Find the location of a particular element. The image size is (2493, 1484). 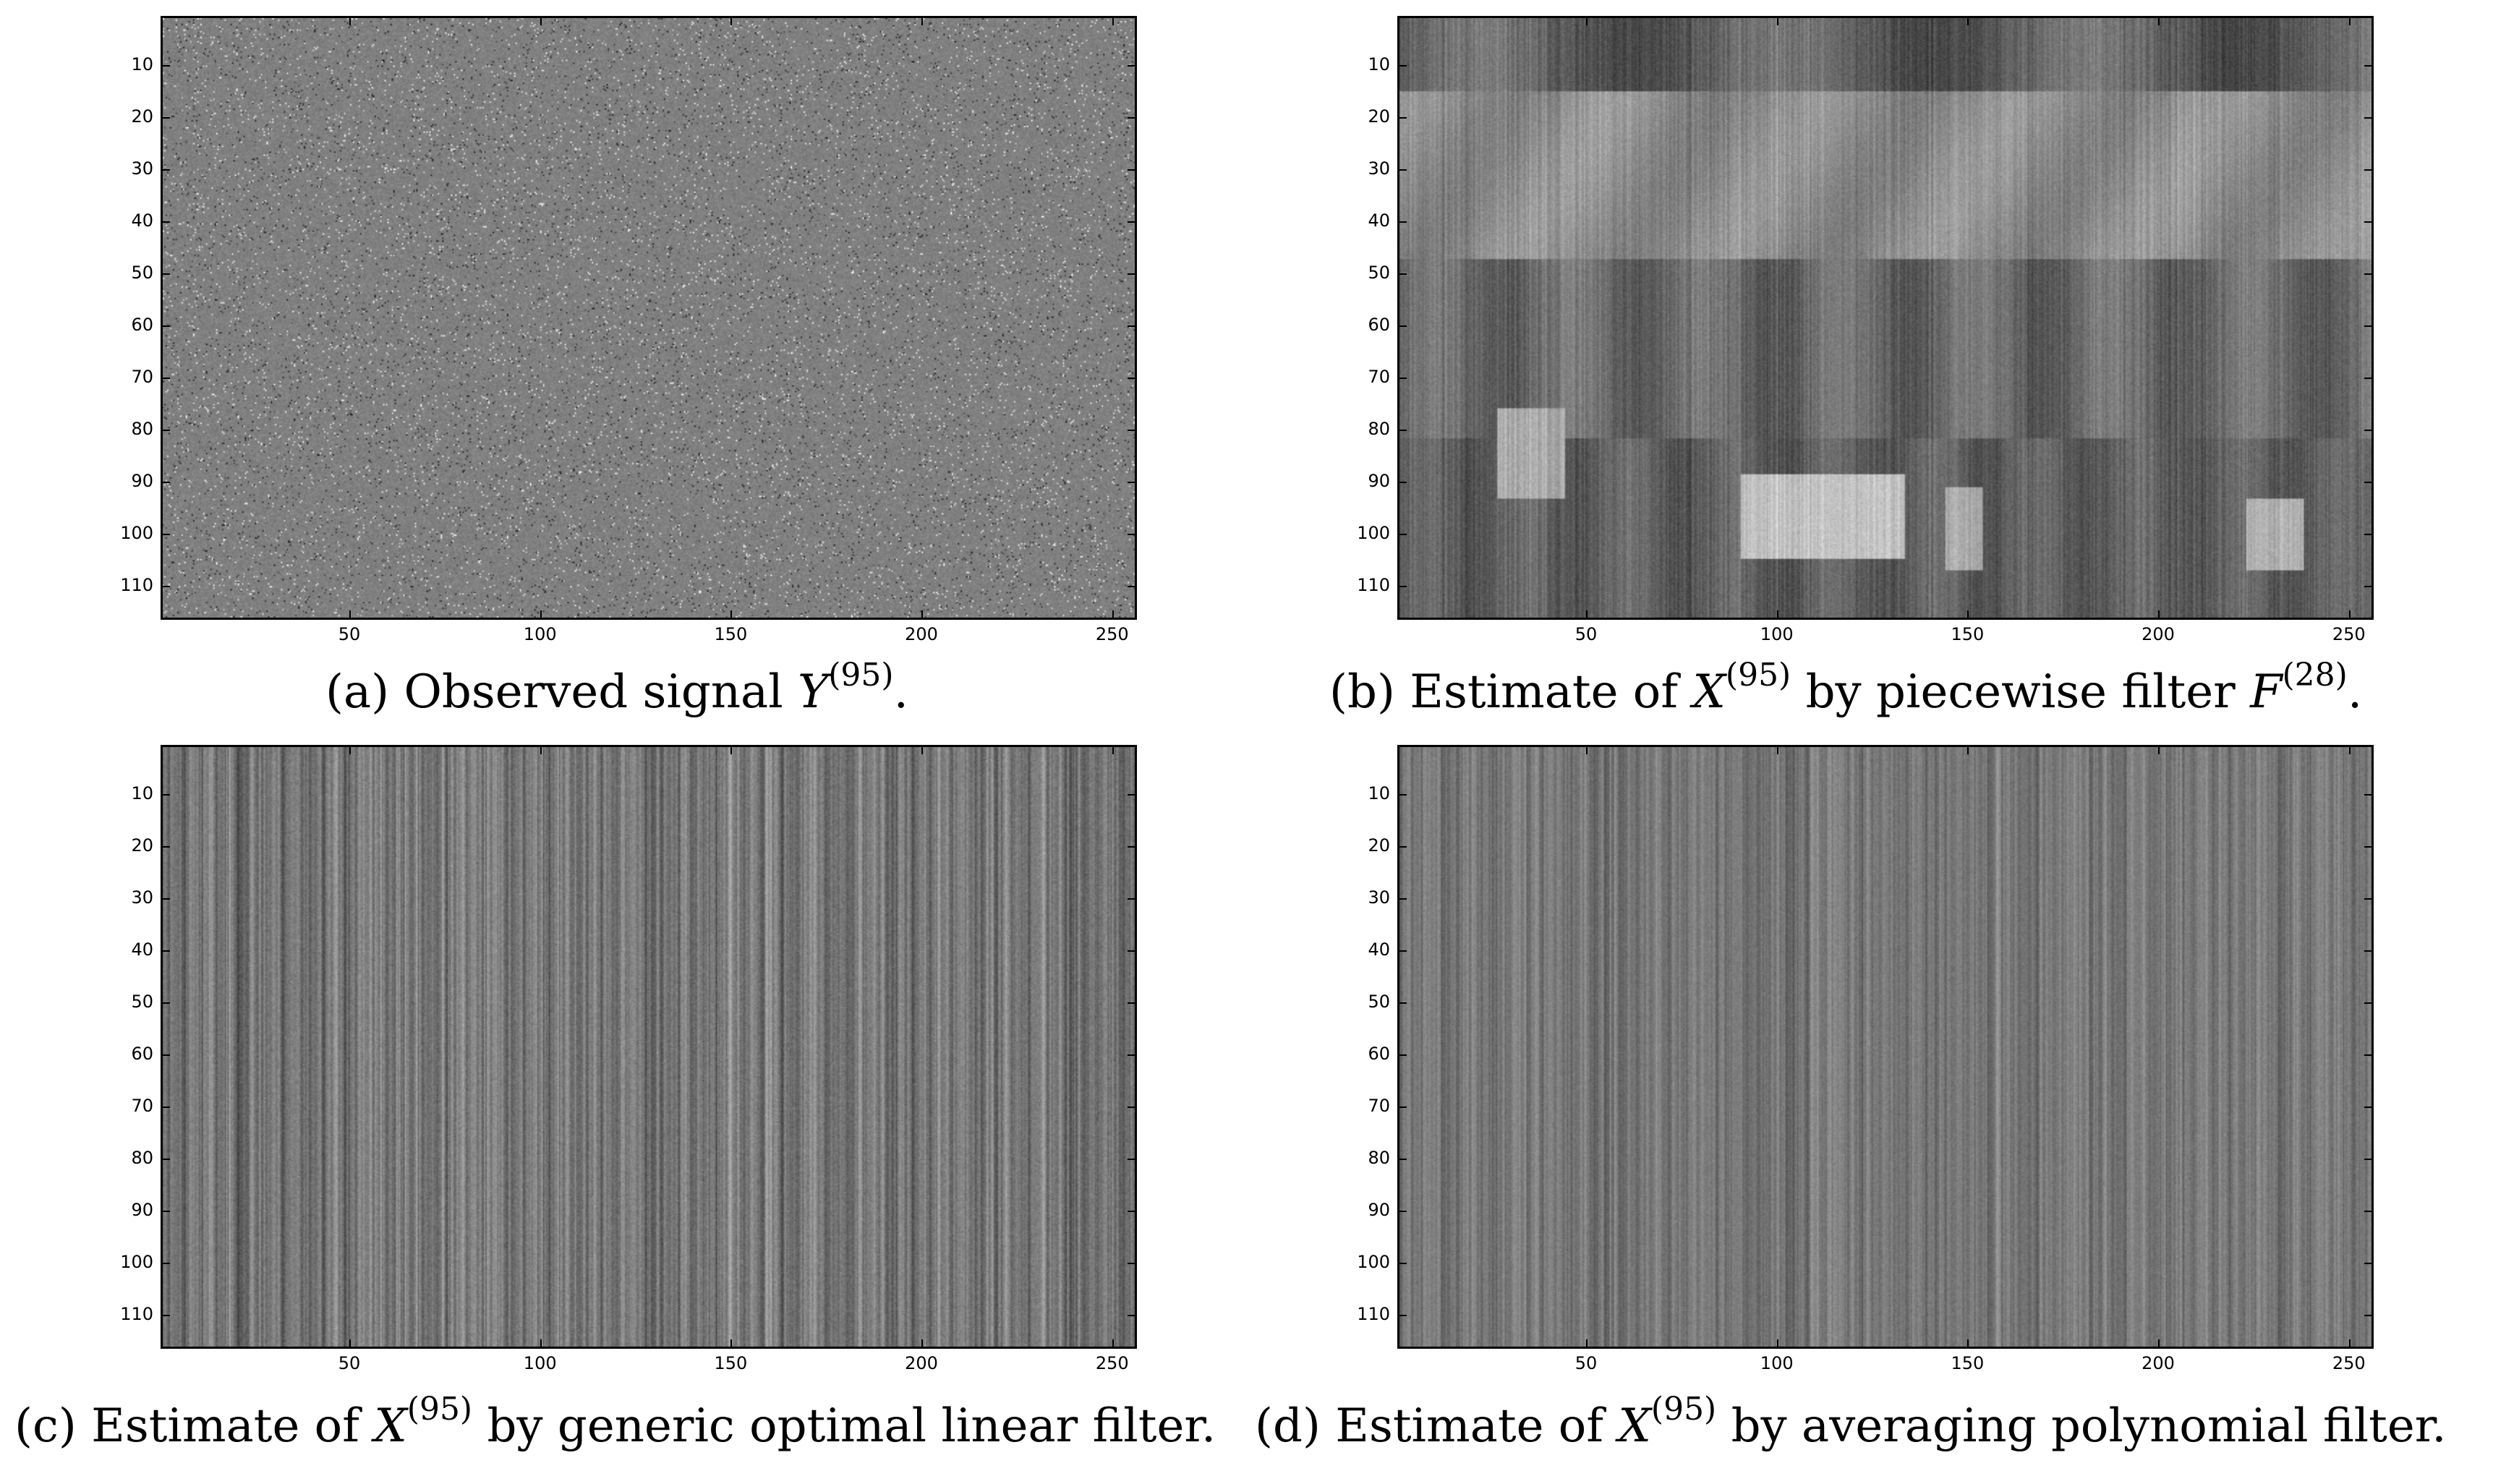

caption-b-sup2: (28) is located at coordinates (2315, 675).